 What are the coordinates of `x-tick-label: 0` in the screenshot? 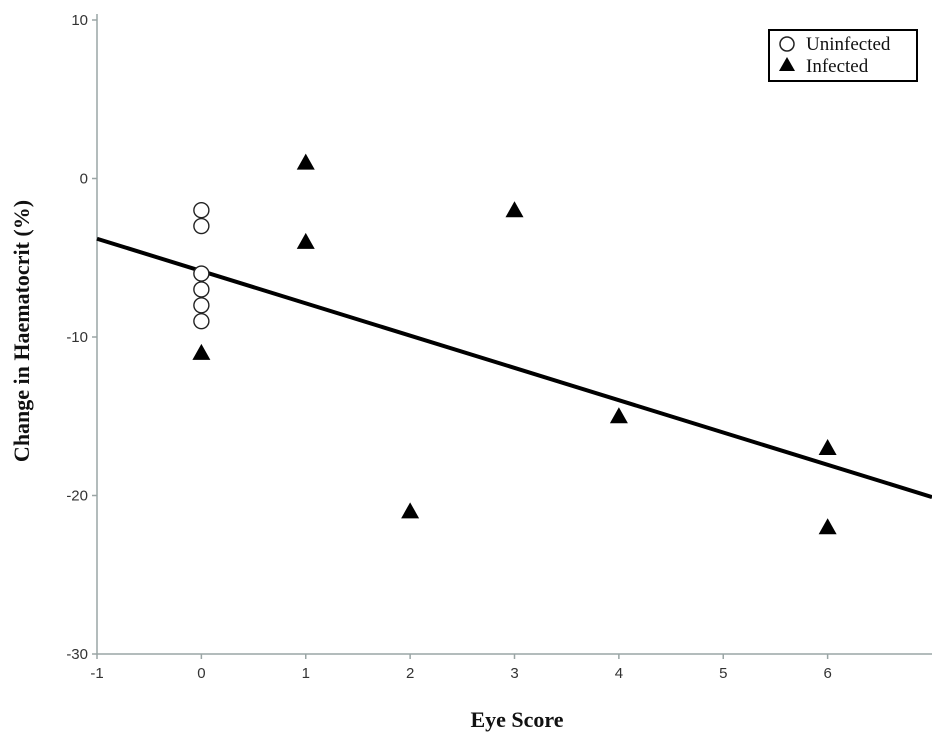 It's located at (201, 673).